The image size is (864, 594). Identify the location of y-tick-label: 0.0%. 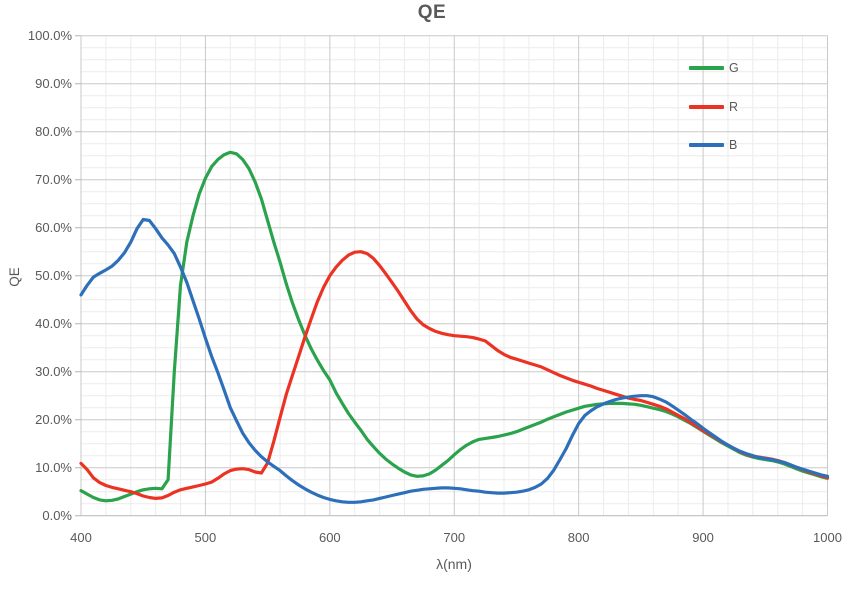
(57, 516).